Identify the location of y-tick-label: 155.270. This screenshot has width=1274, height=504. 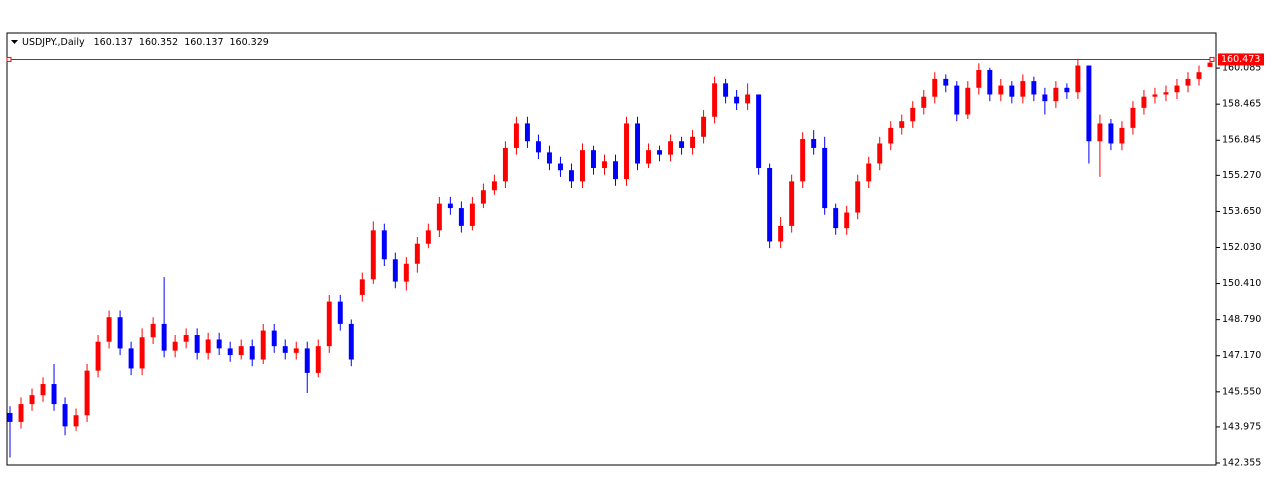
(1241, 175).